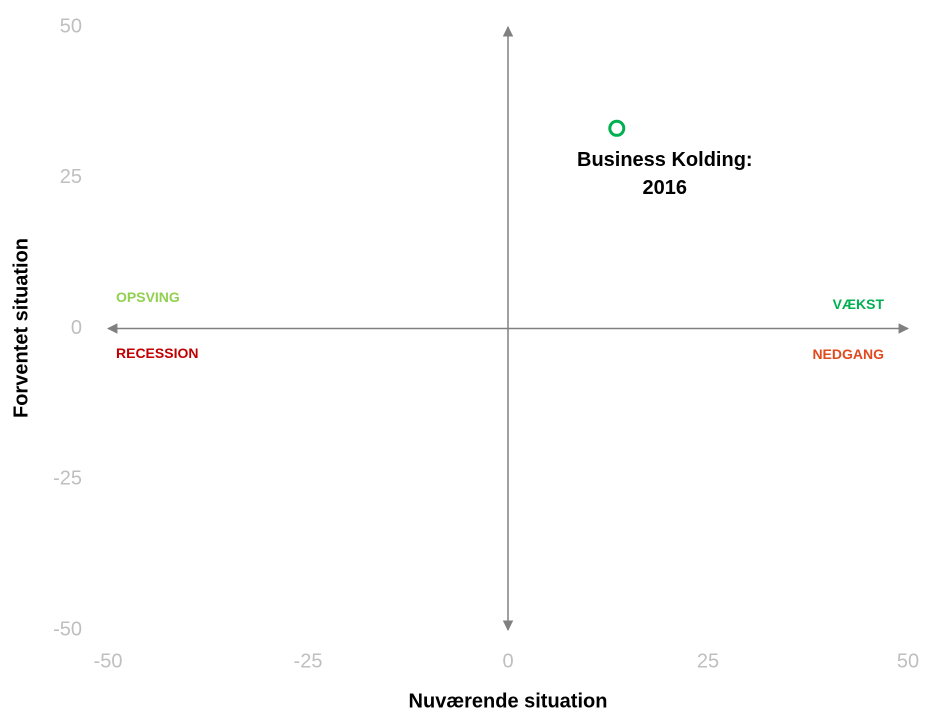 The height and width of the screenshot is (713, 926). What do you see at coordinates (859, 304) in the screenshot?
I see `quadrant-label: VÆKST` at bounding box center [859, 304].